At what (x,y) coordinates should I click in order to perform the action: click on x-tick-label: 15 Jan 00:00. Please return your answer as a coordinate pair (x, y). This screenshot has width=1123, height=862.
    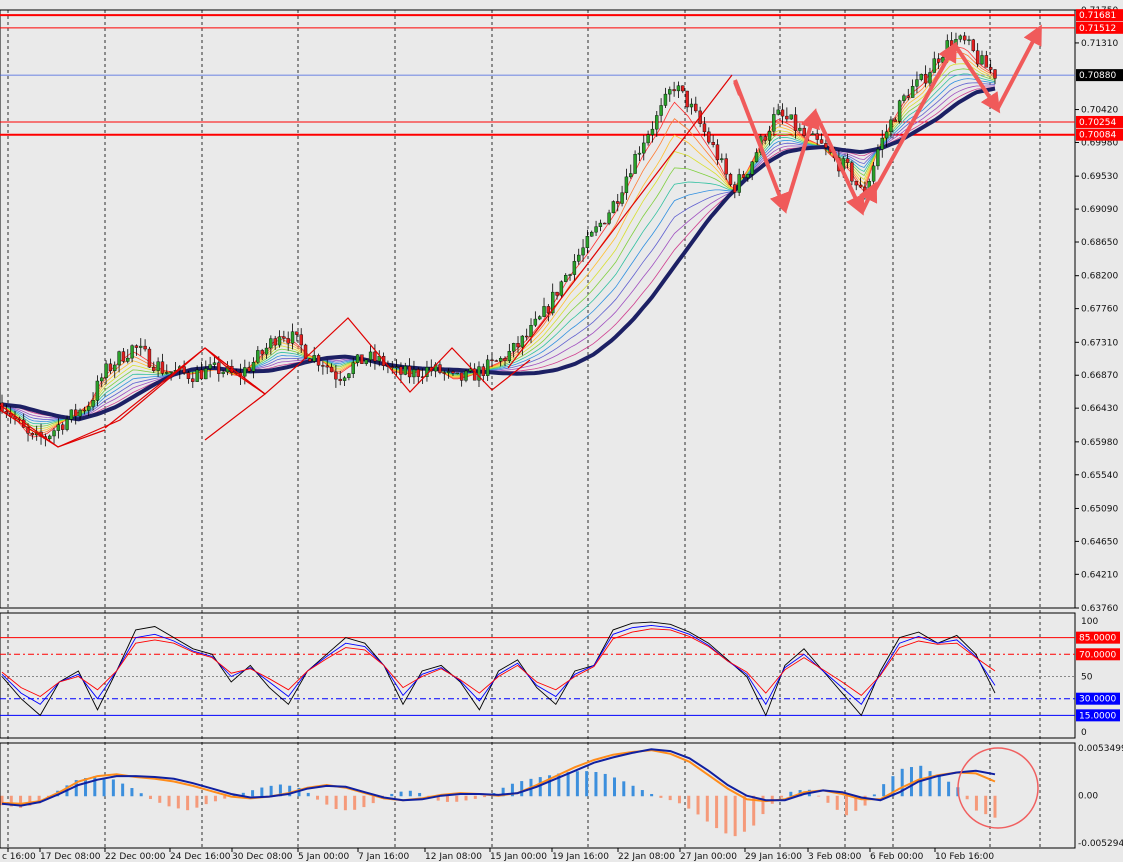
    Looking at the image, I should click on (518, 857).